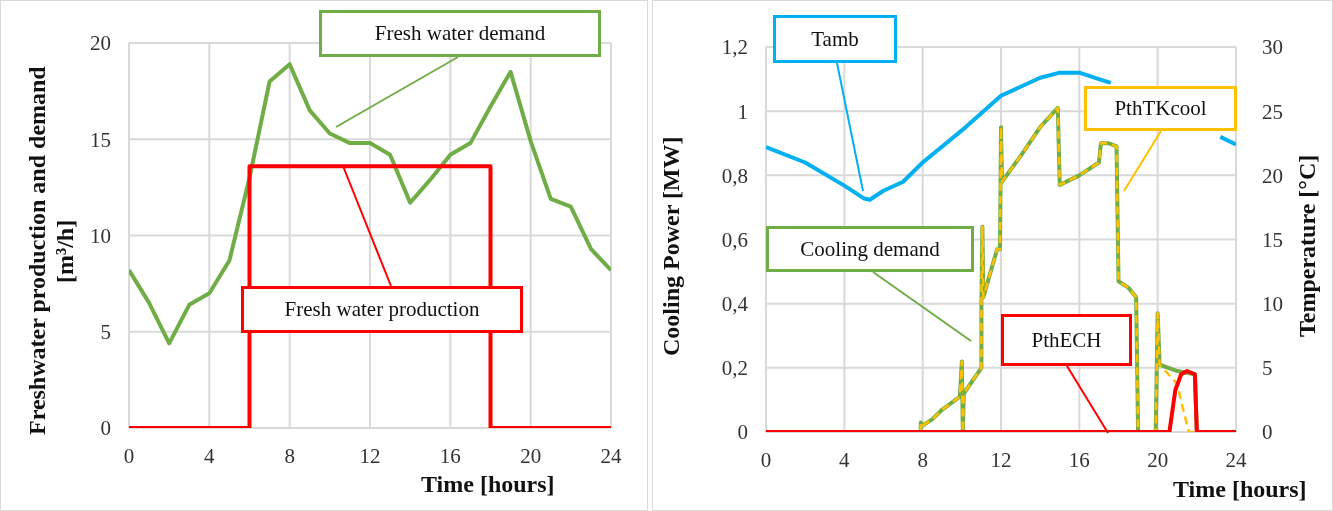  I want to click on y-tick-label: 20, so click(100, 43).